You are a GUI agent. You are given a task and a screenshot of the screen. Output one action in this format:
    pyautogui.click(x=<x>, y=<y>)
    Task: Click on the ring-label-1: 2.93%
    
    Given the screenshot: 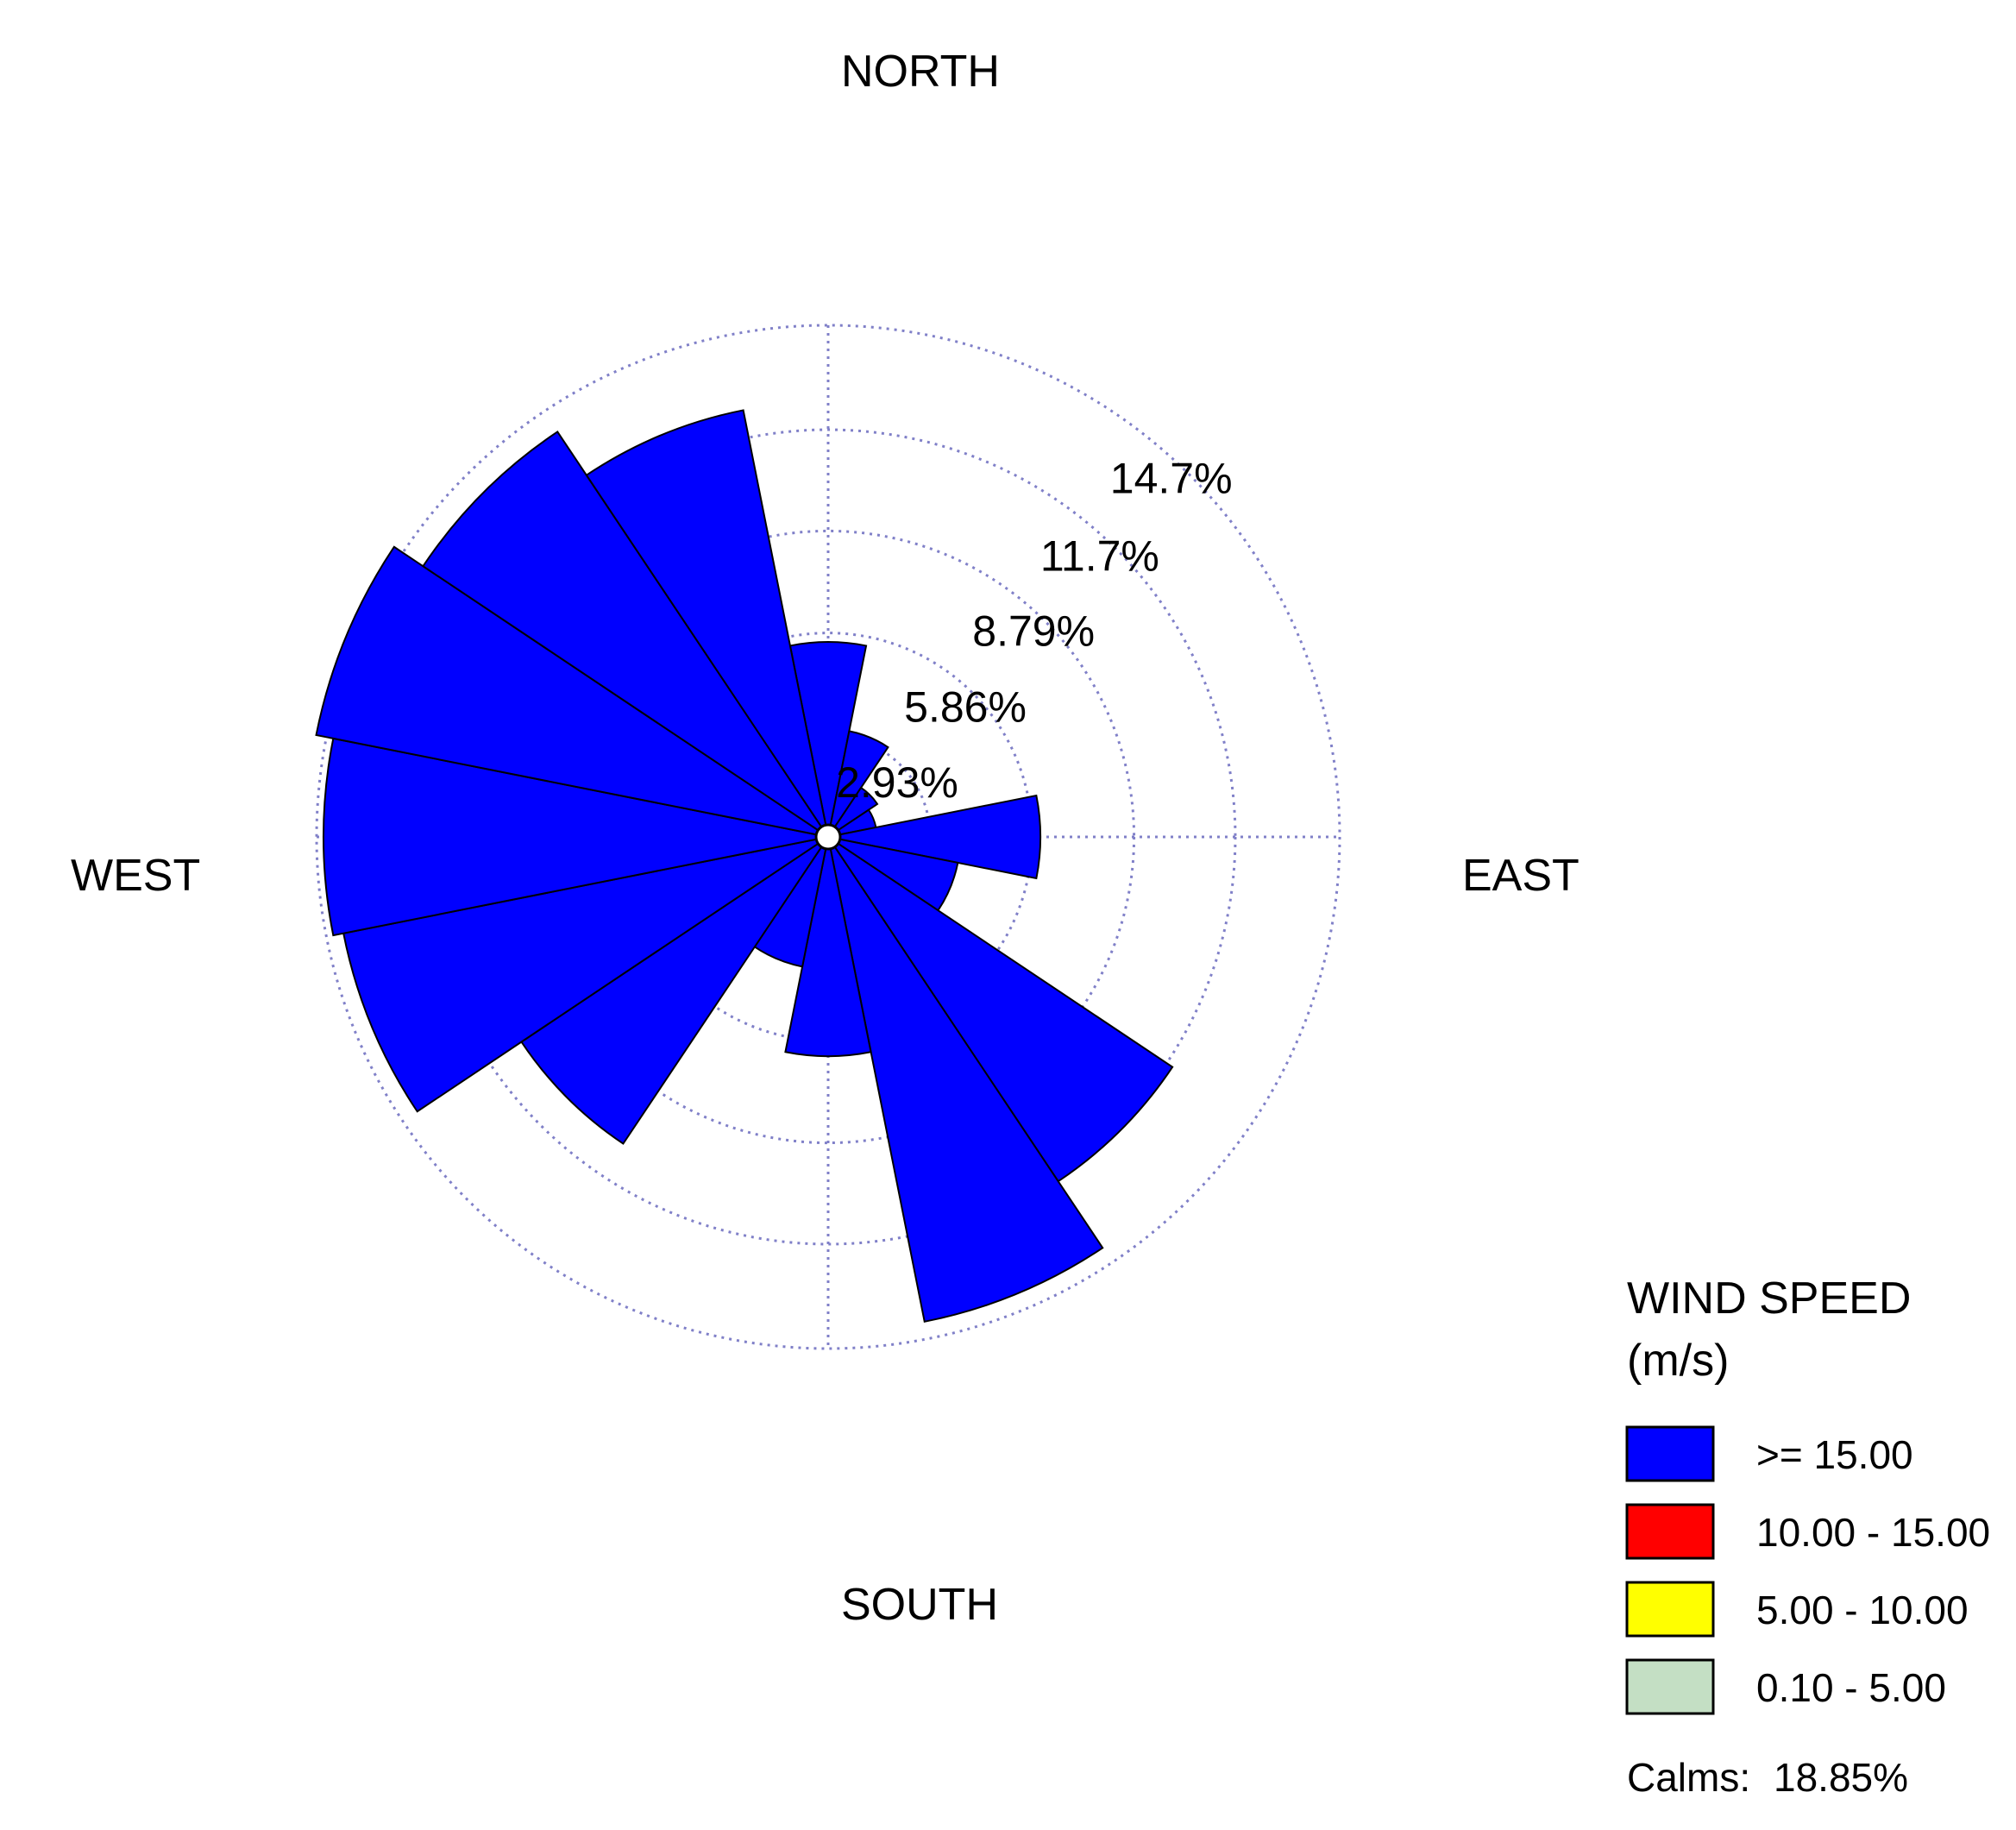 What is the action you would take?
    pyautogui.click(x=897, y=783)
    